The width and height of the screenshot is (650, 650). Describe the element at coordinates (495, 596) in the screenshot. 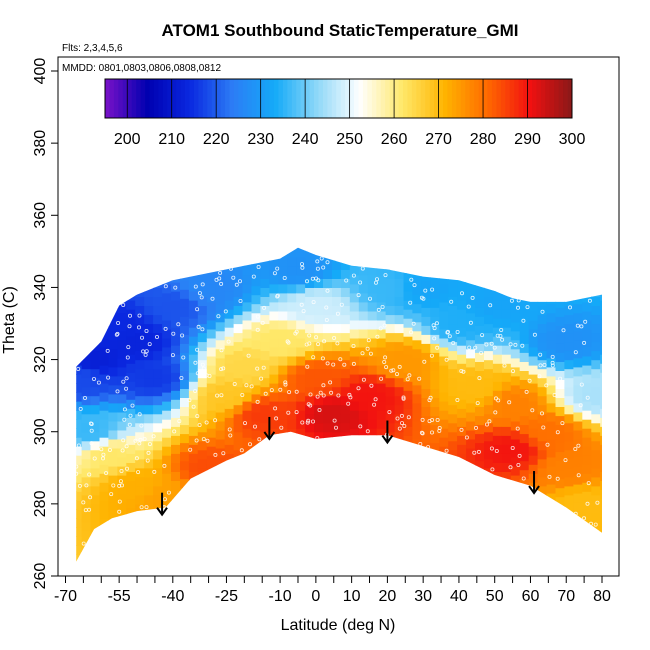

I see `x-tick-label: 50` at that location.